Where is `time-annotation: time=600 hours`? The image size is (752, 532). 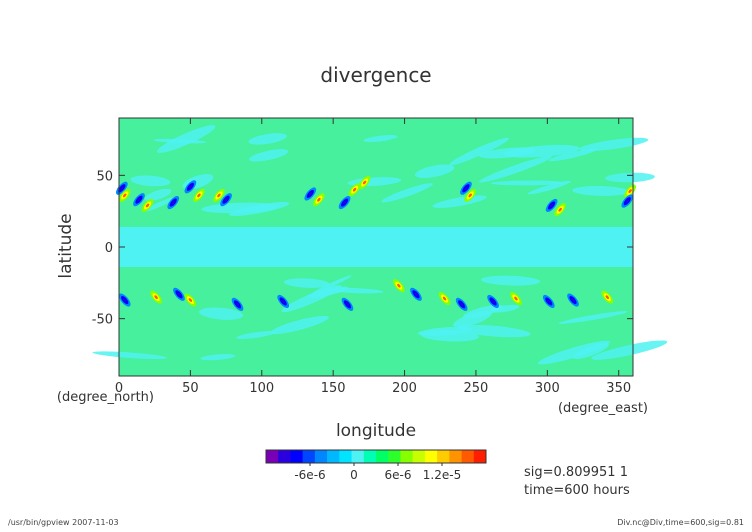
time-annotation: time=600 hours is located at coordinates (577, 490).